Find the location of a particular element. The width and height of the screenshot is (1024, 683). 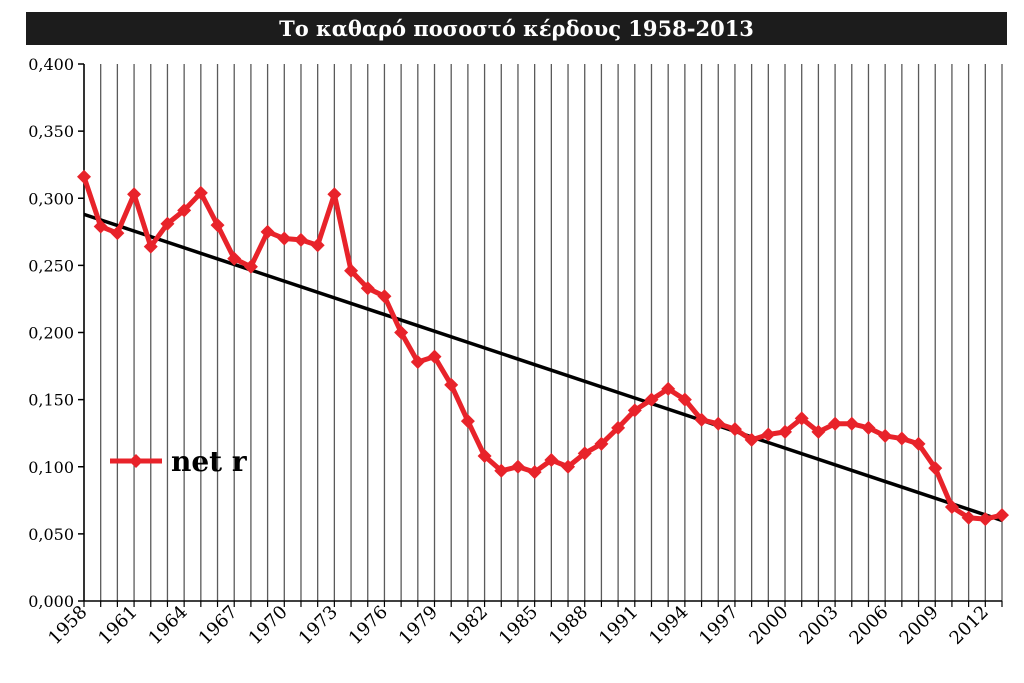

data-point-1996 is located at coordinates (718, 423).